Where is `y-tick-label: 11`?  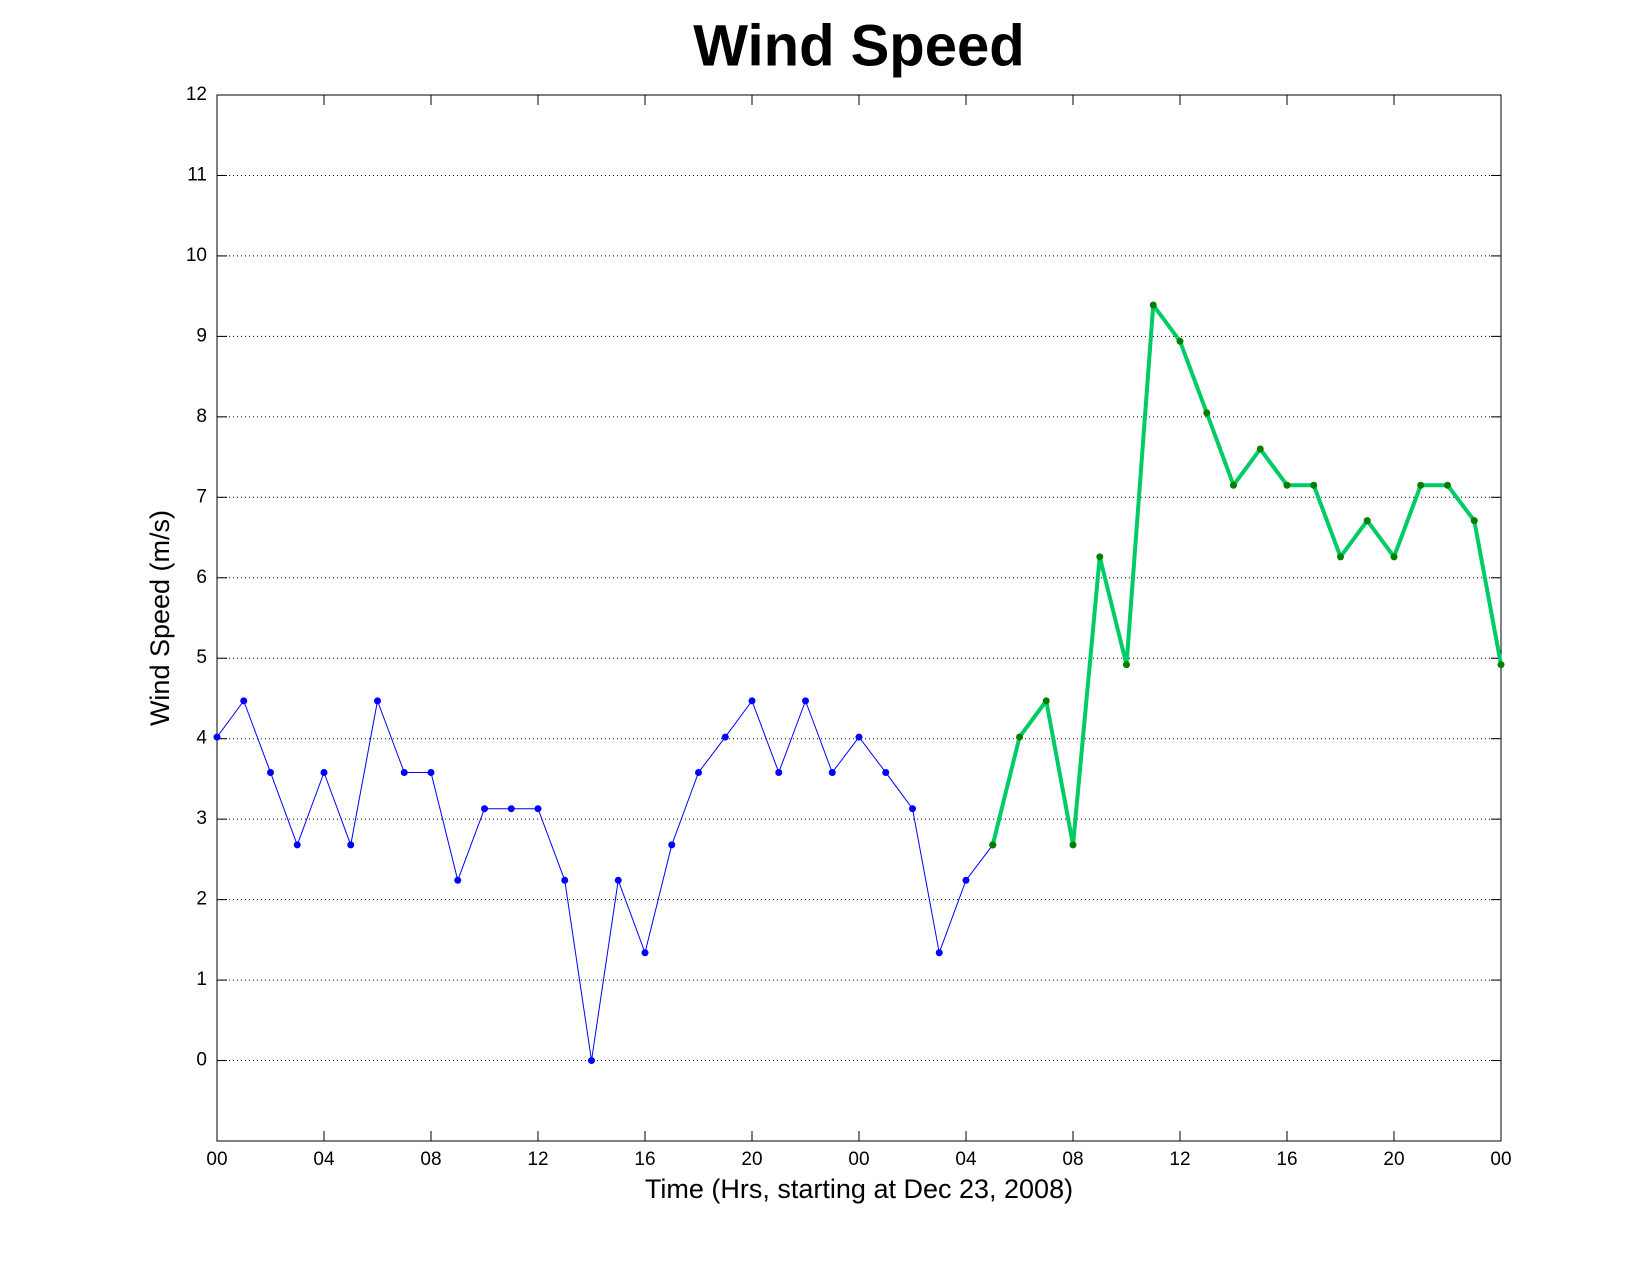 y-tick-label: 11 is located at coordinates (197, 174).